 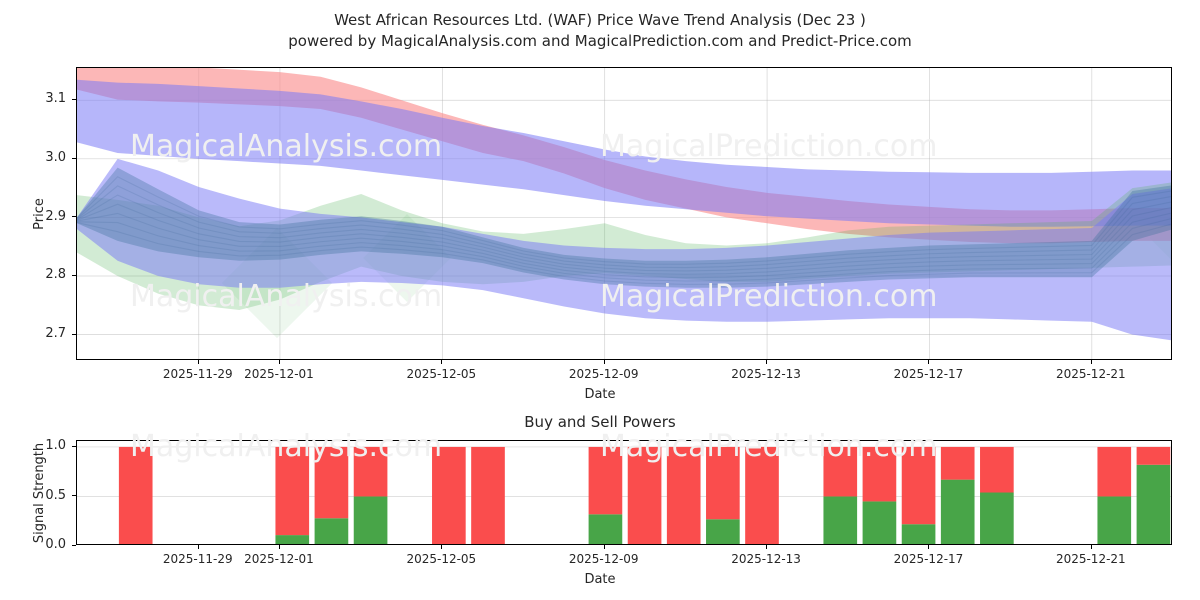 I want to click on buy-sell-powers-title: Buy and Sell Powers, so click(x=600, y=422).